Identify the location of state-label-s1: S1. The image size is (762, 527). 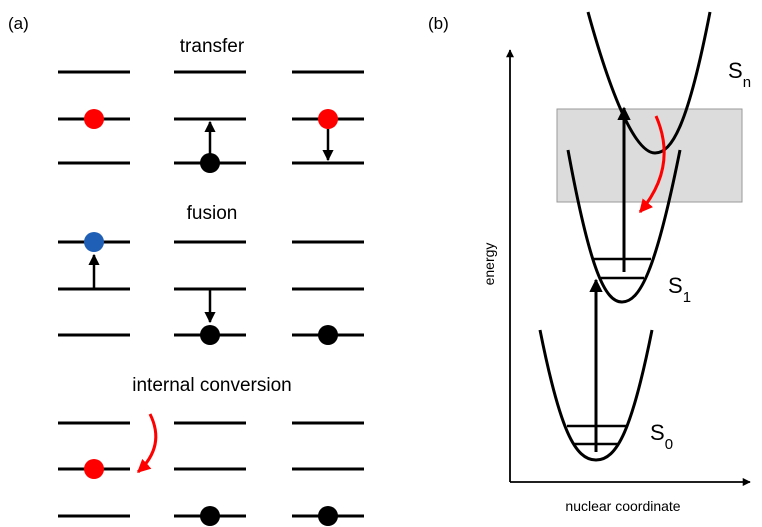
(679, 289).